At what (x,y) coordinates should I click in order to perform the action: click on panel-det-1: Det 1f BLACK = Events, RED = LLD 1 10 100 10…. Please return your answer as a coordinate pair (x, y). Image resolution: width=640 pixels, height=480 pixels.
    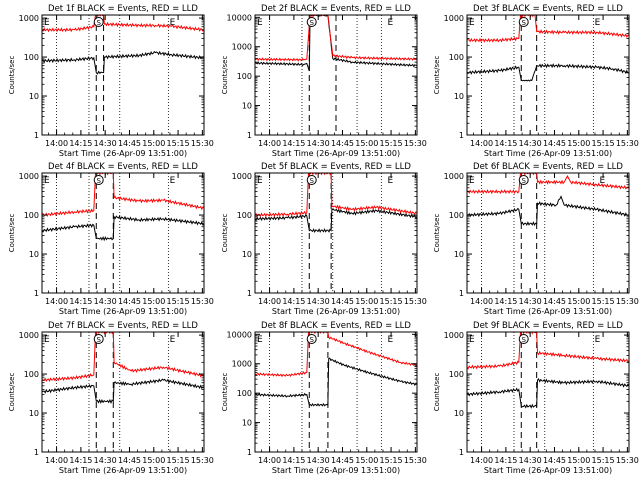
    Looking at the image, I should click on (111, 81).